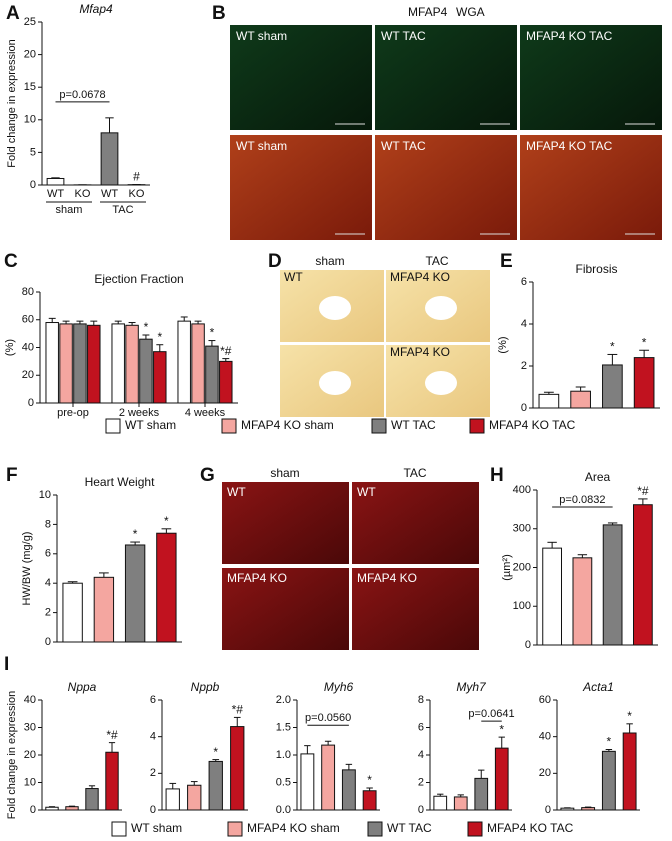  Describe the element at coordinates (257, 578) in the screenshot. I see `tile-label: MFAP4 KO` at that location.